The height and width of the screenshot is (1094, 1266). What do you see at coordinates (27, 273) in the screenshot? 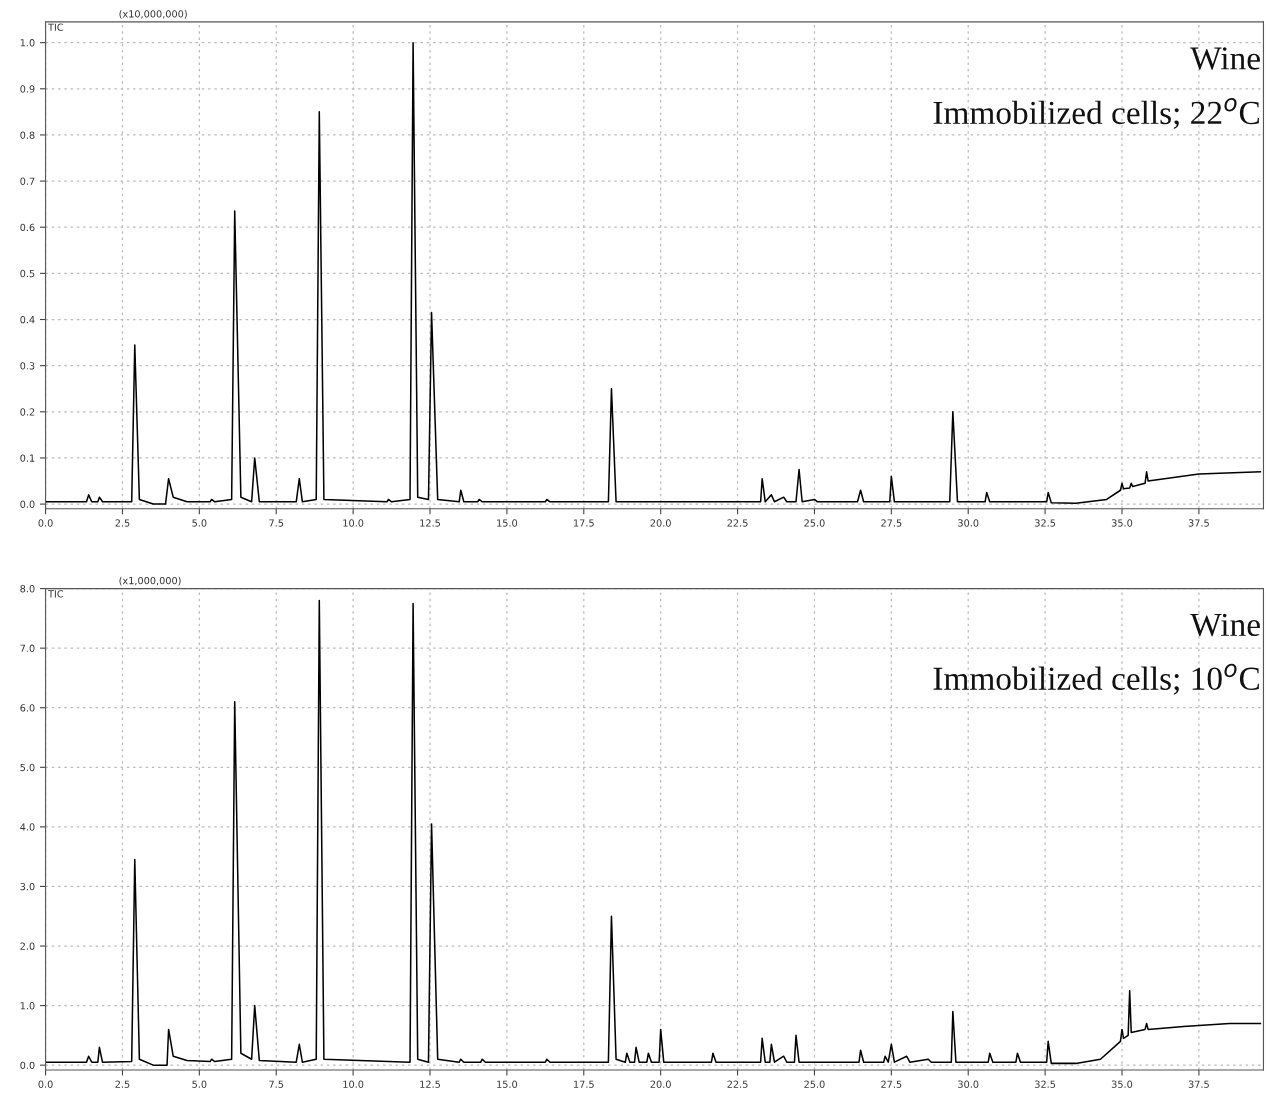
I see `y-tick-label: 0.5` at bounding box center [27, 273].